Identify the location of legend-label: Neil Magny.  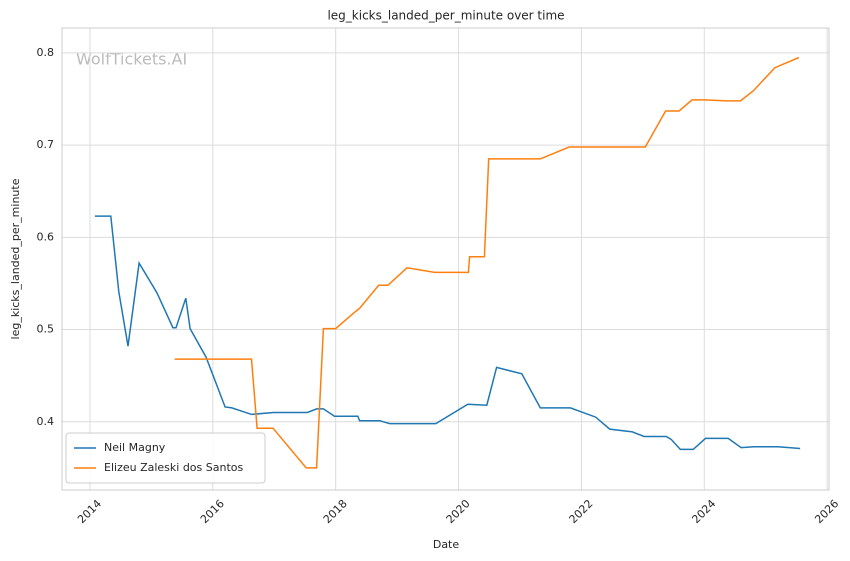
(135, 447).